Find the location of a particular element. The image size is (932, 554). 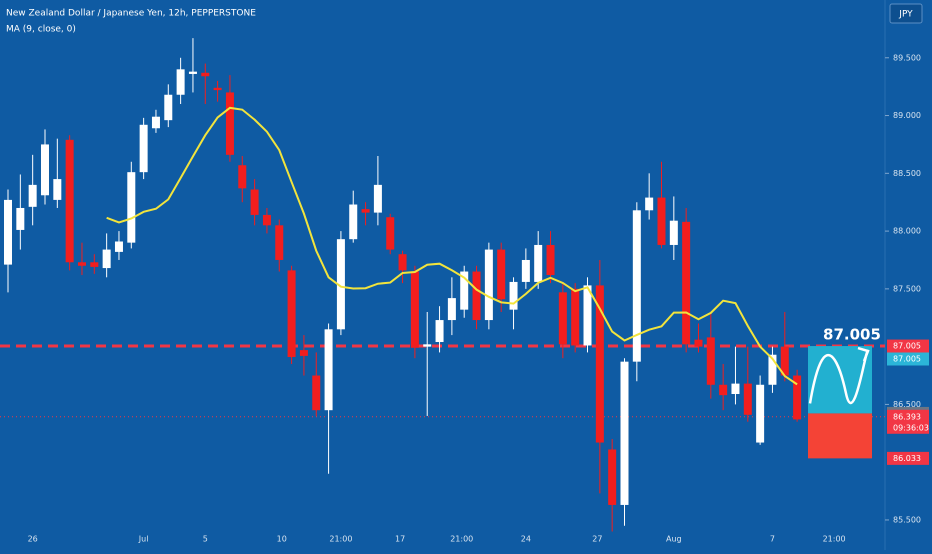

countdown-timer: 09:36:03 is located at coordinates (911, 427).